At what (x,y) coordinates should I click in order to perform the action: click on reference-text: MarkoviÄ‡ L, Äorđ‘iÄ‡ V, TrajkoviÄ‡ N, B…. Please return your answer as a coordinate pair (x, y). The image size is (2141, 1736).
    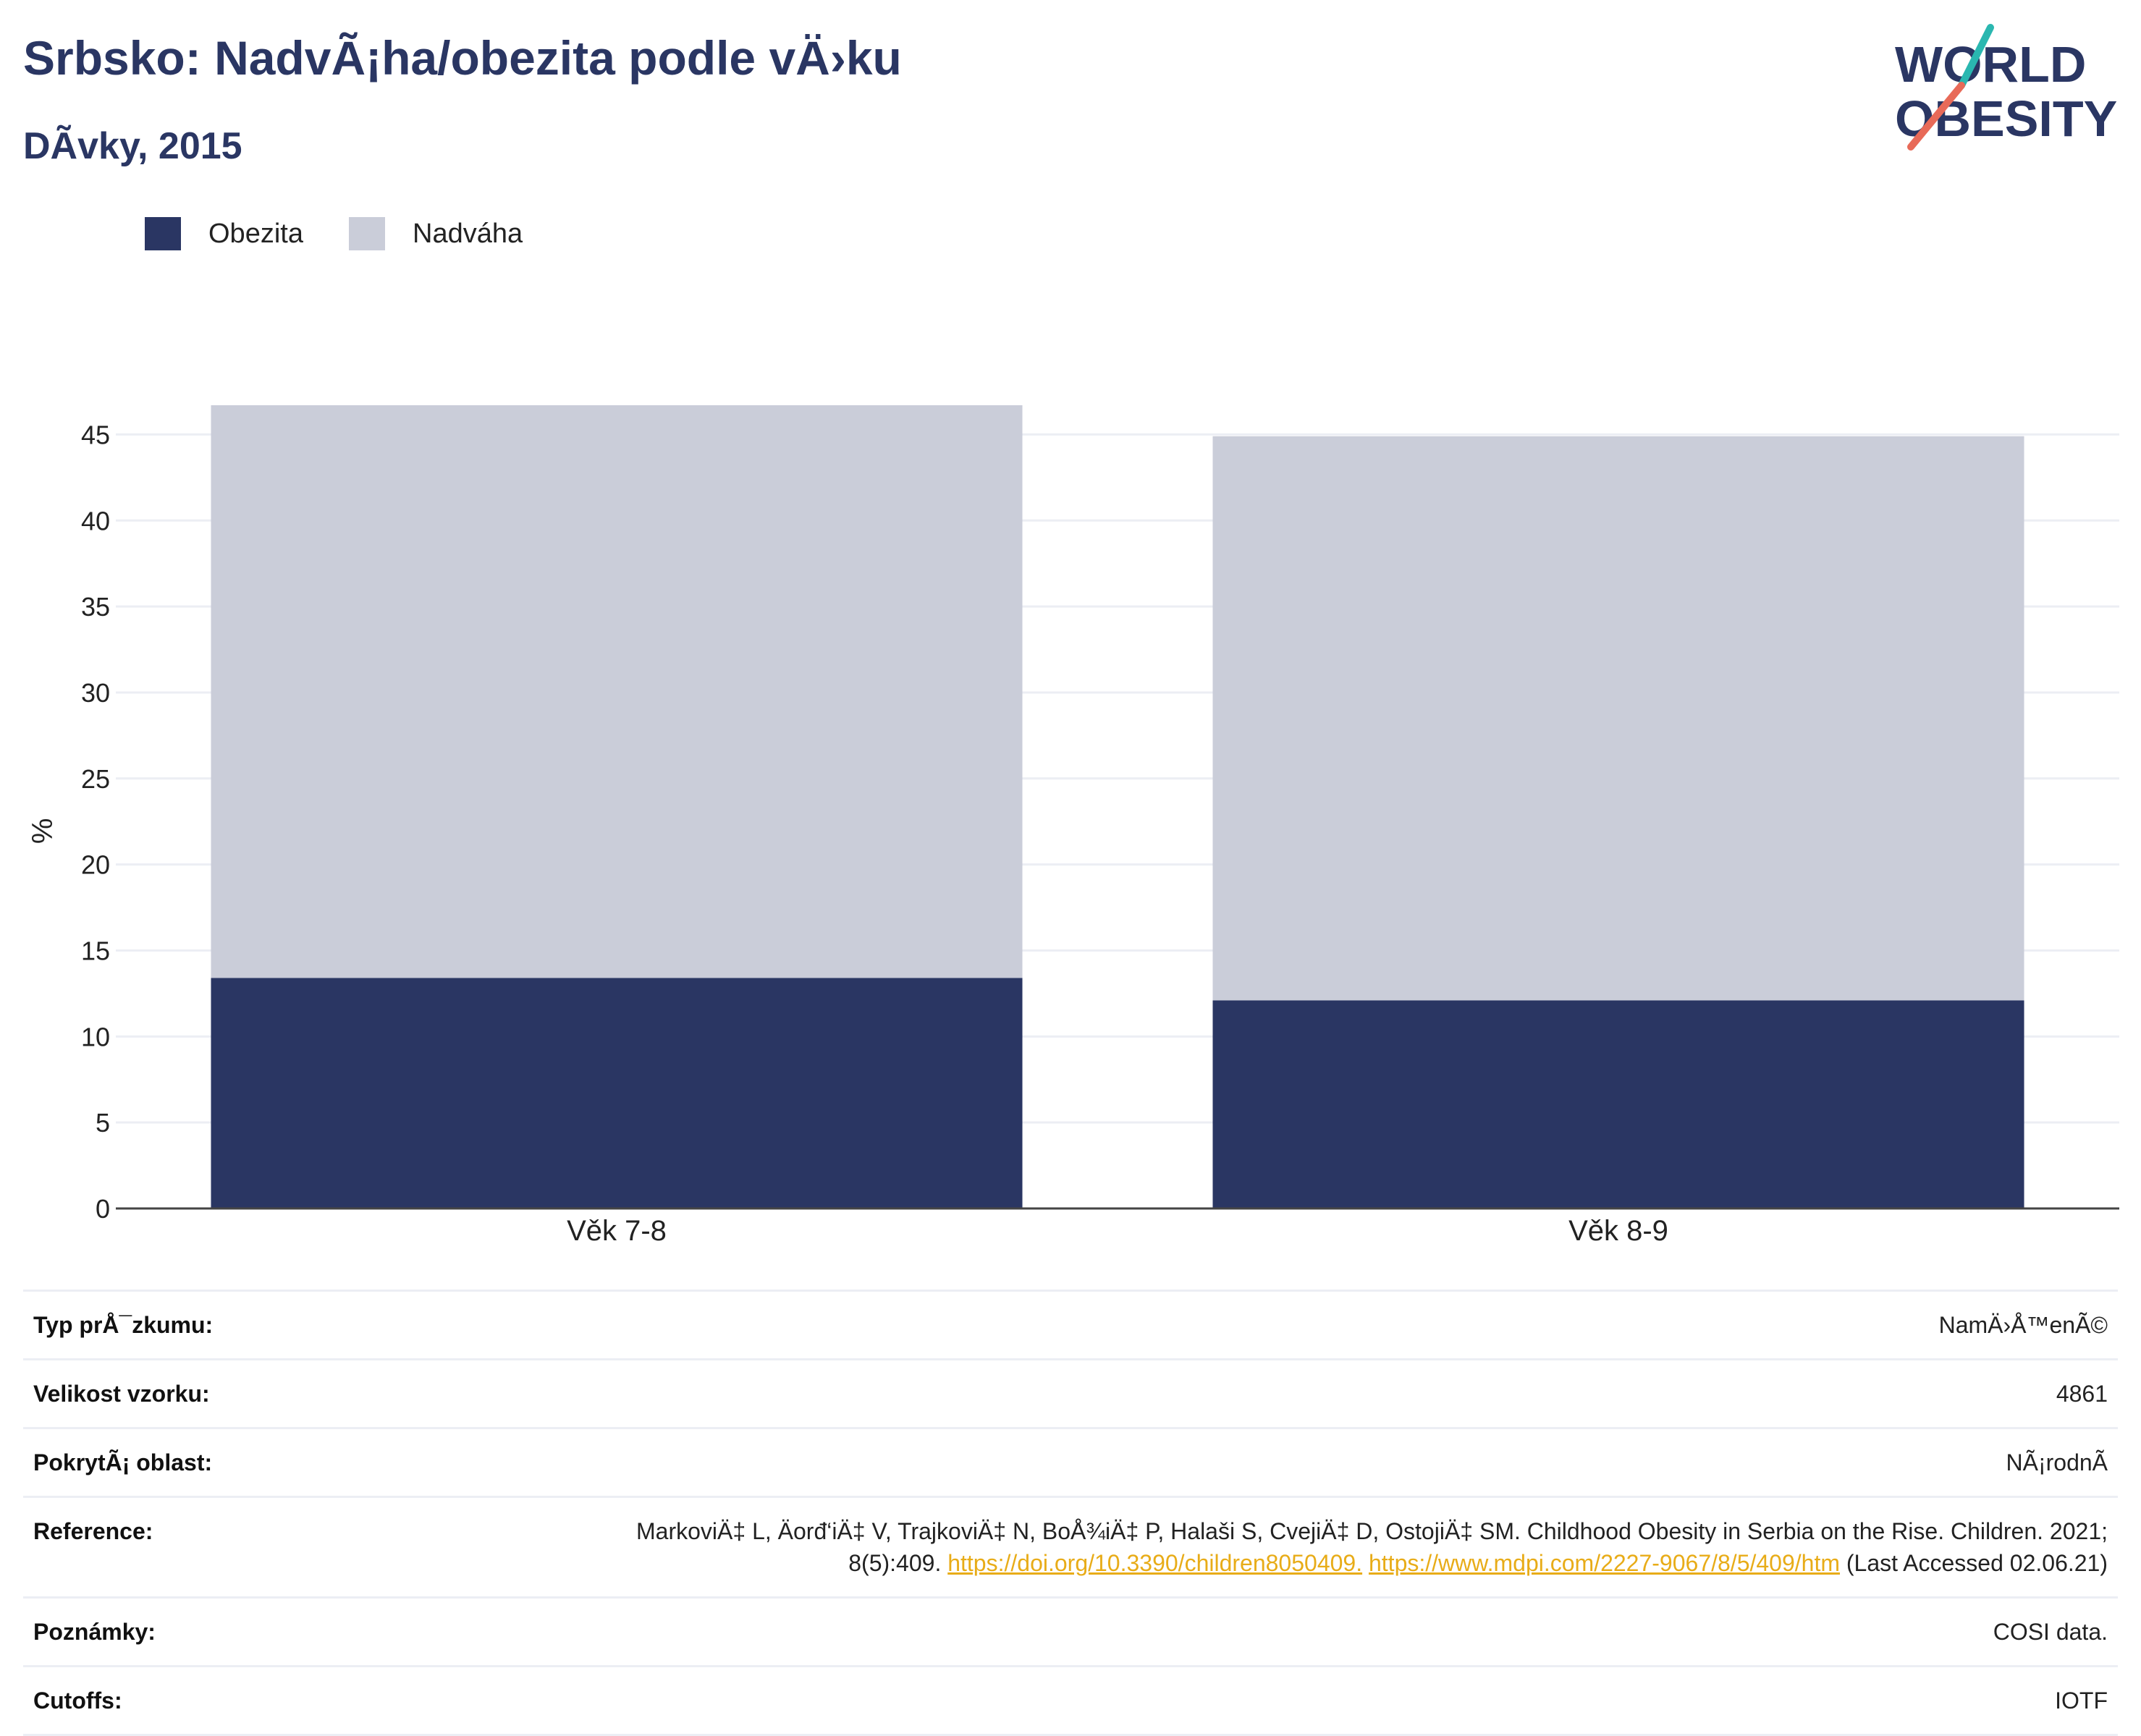
    Looking at the image, I should click on (1372, 1547).